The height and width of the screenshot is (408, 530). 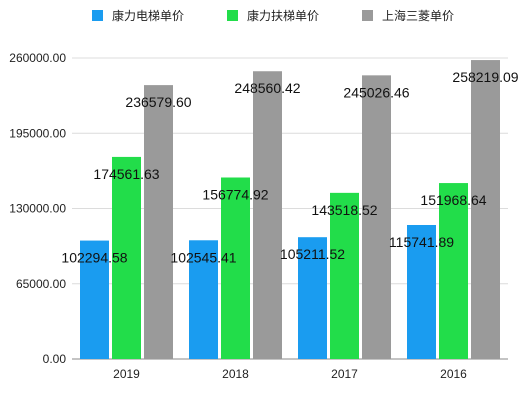 What do you see at coordinates (148, 15) in the screenshot?
I see `legend-label: 康力电梯单价` at bounding box center [148, 15].